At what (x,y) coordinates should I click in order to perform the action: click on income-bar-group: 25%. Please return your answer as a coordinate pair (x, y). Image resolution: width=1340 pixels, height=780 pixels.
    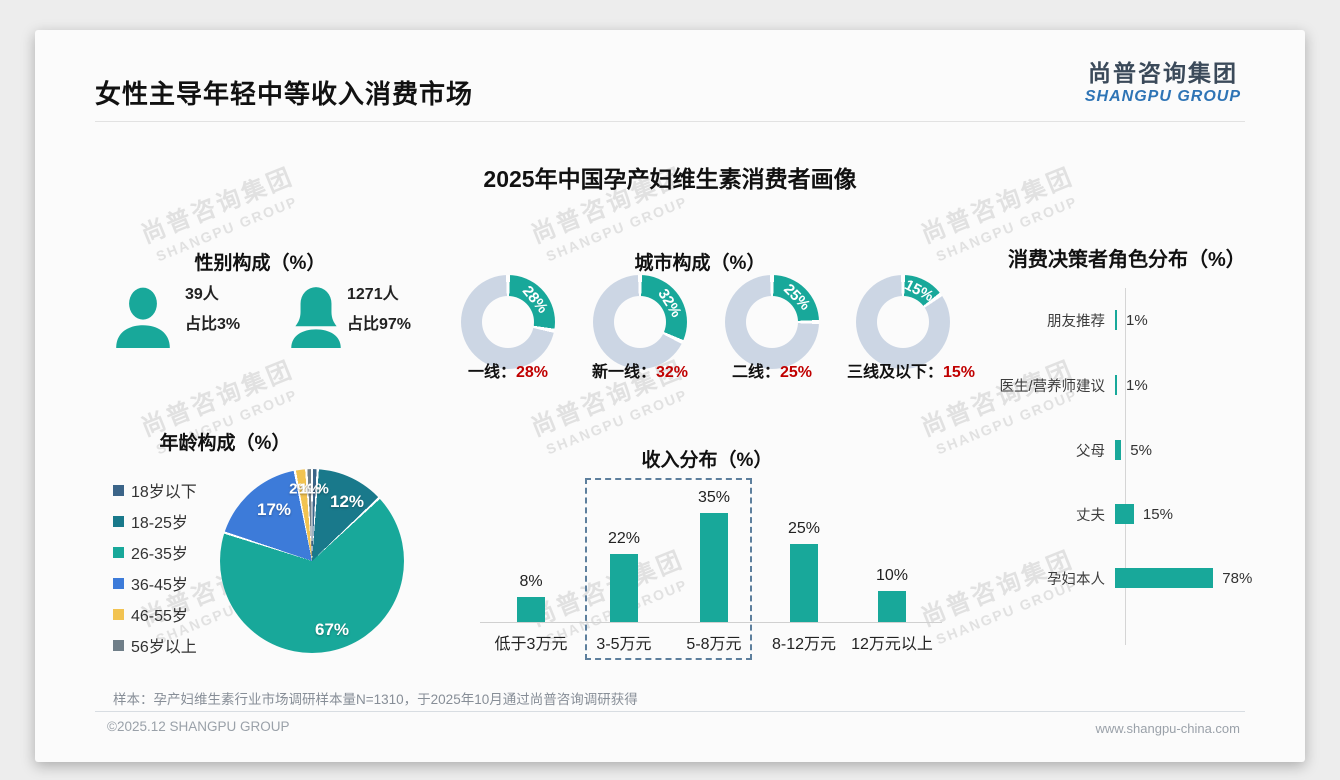
    Looking at the image, I should click on (804, 571).